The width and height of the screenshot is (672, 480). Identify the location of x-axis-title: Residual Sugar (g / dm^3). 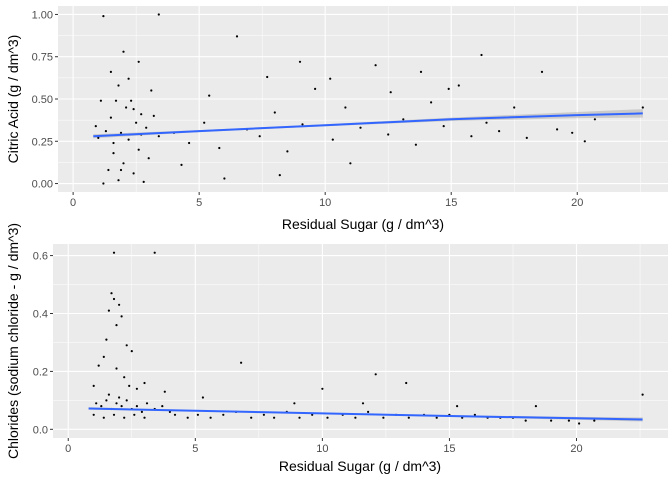
(360, 466).